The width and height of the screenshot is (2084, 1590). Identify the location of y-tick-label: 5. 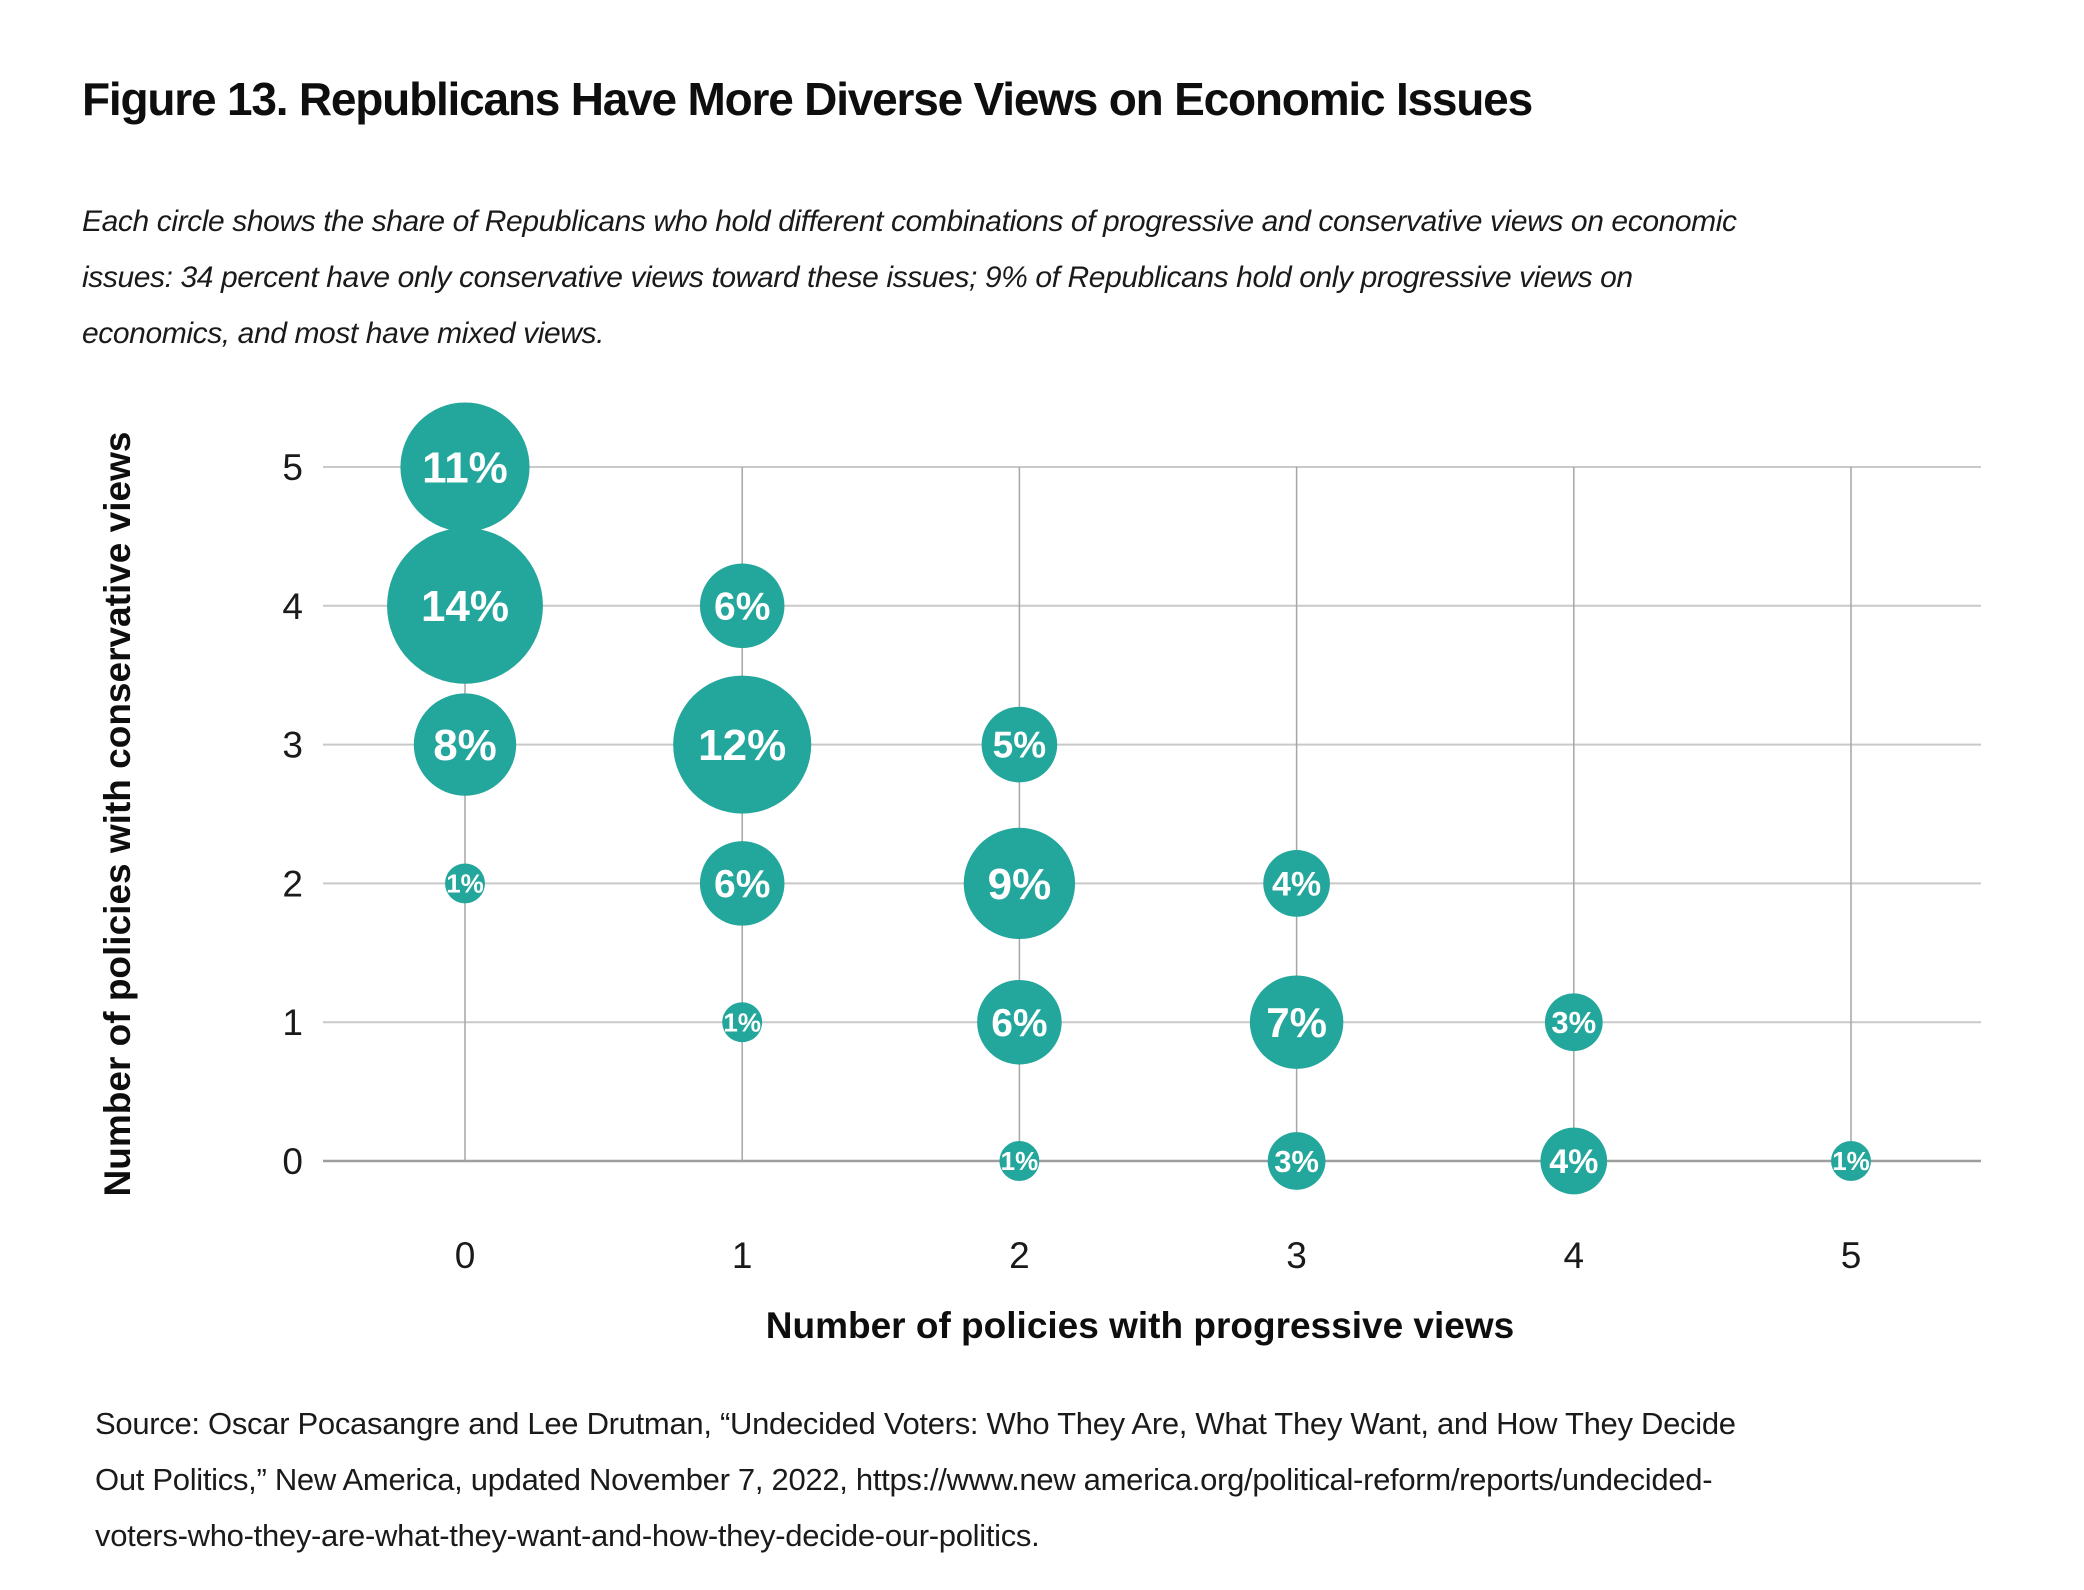
(292, 467).